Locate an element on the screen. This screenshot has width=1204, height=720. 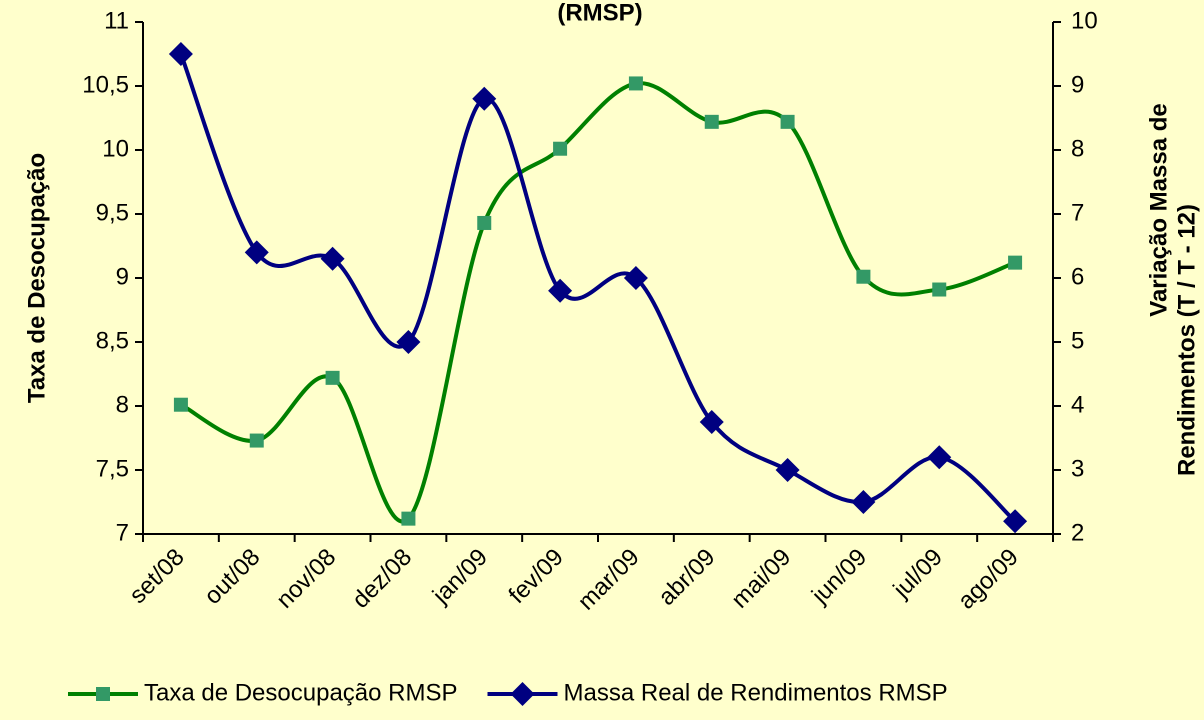
y-tick-label: 8 is located at coordinates (122, 404).